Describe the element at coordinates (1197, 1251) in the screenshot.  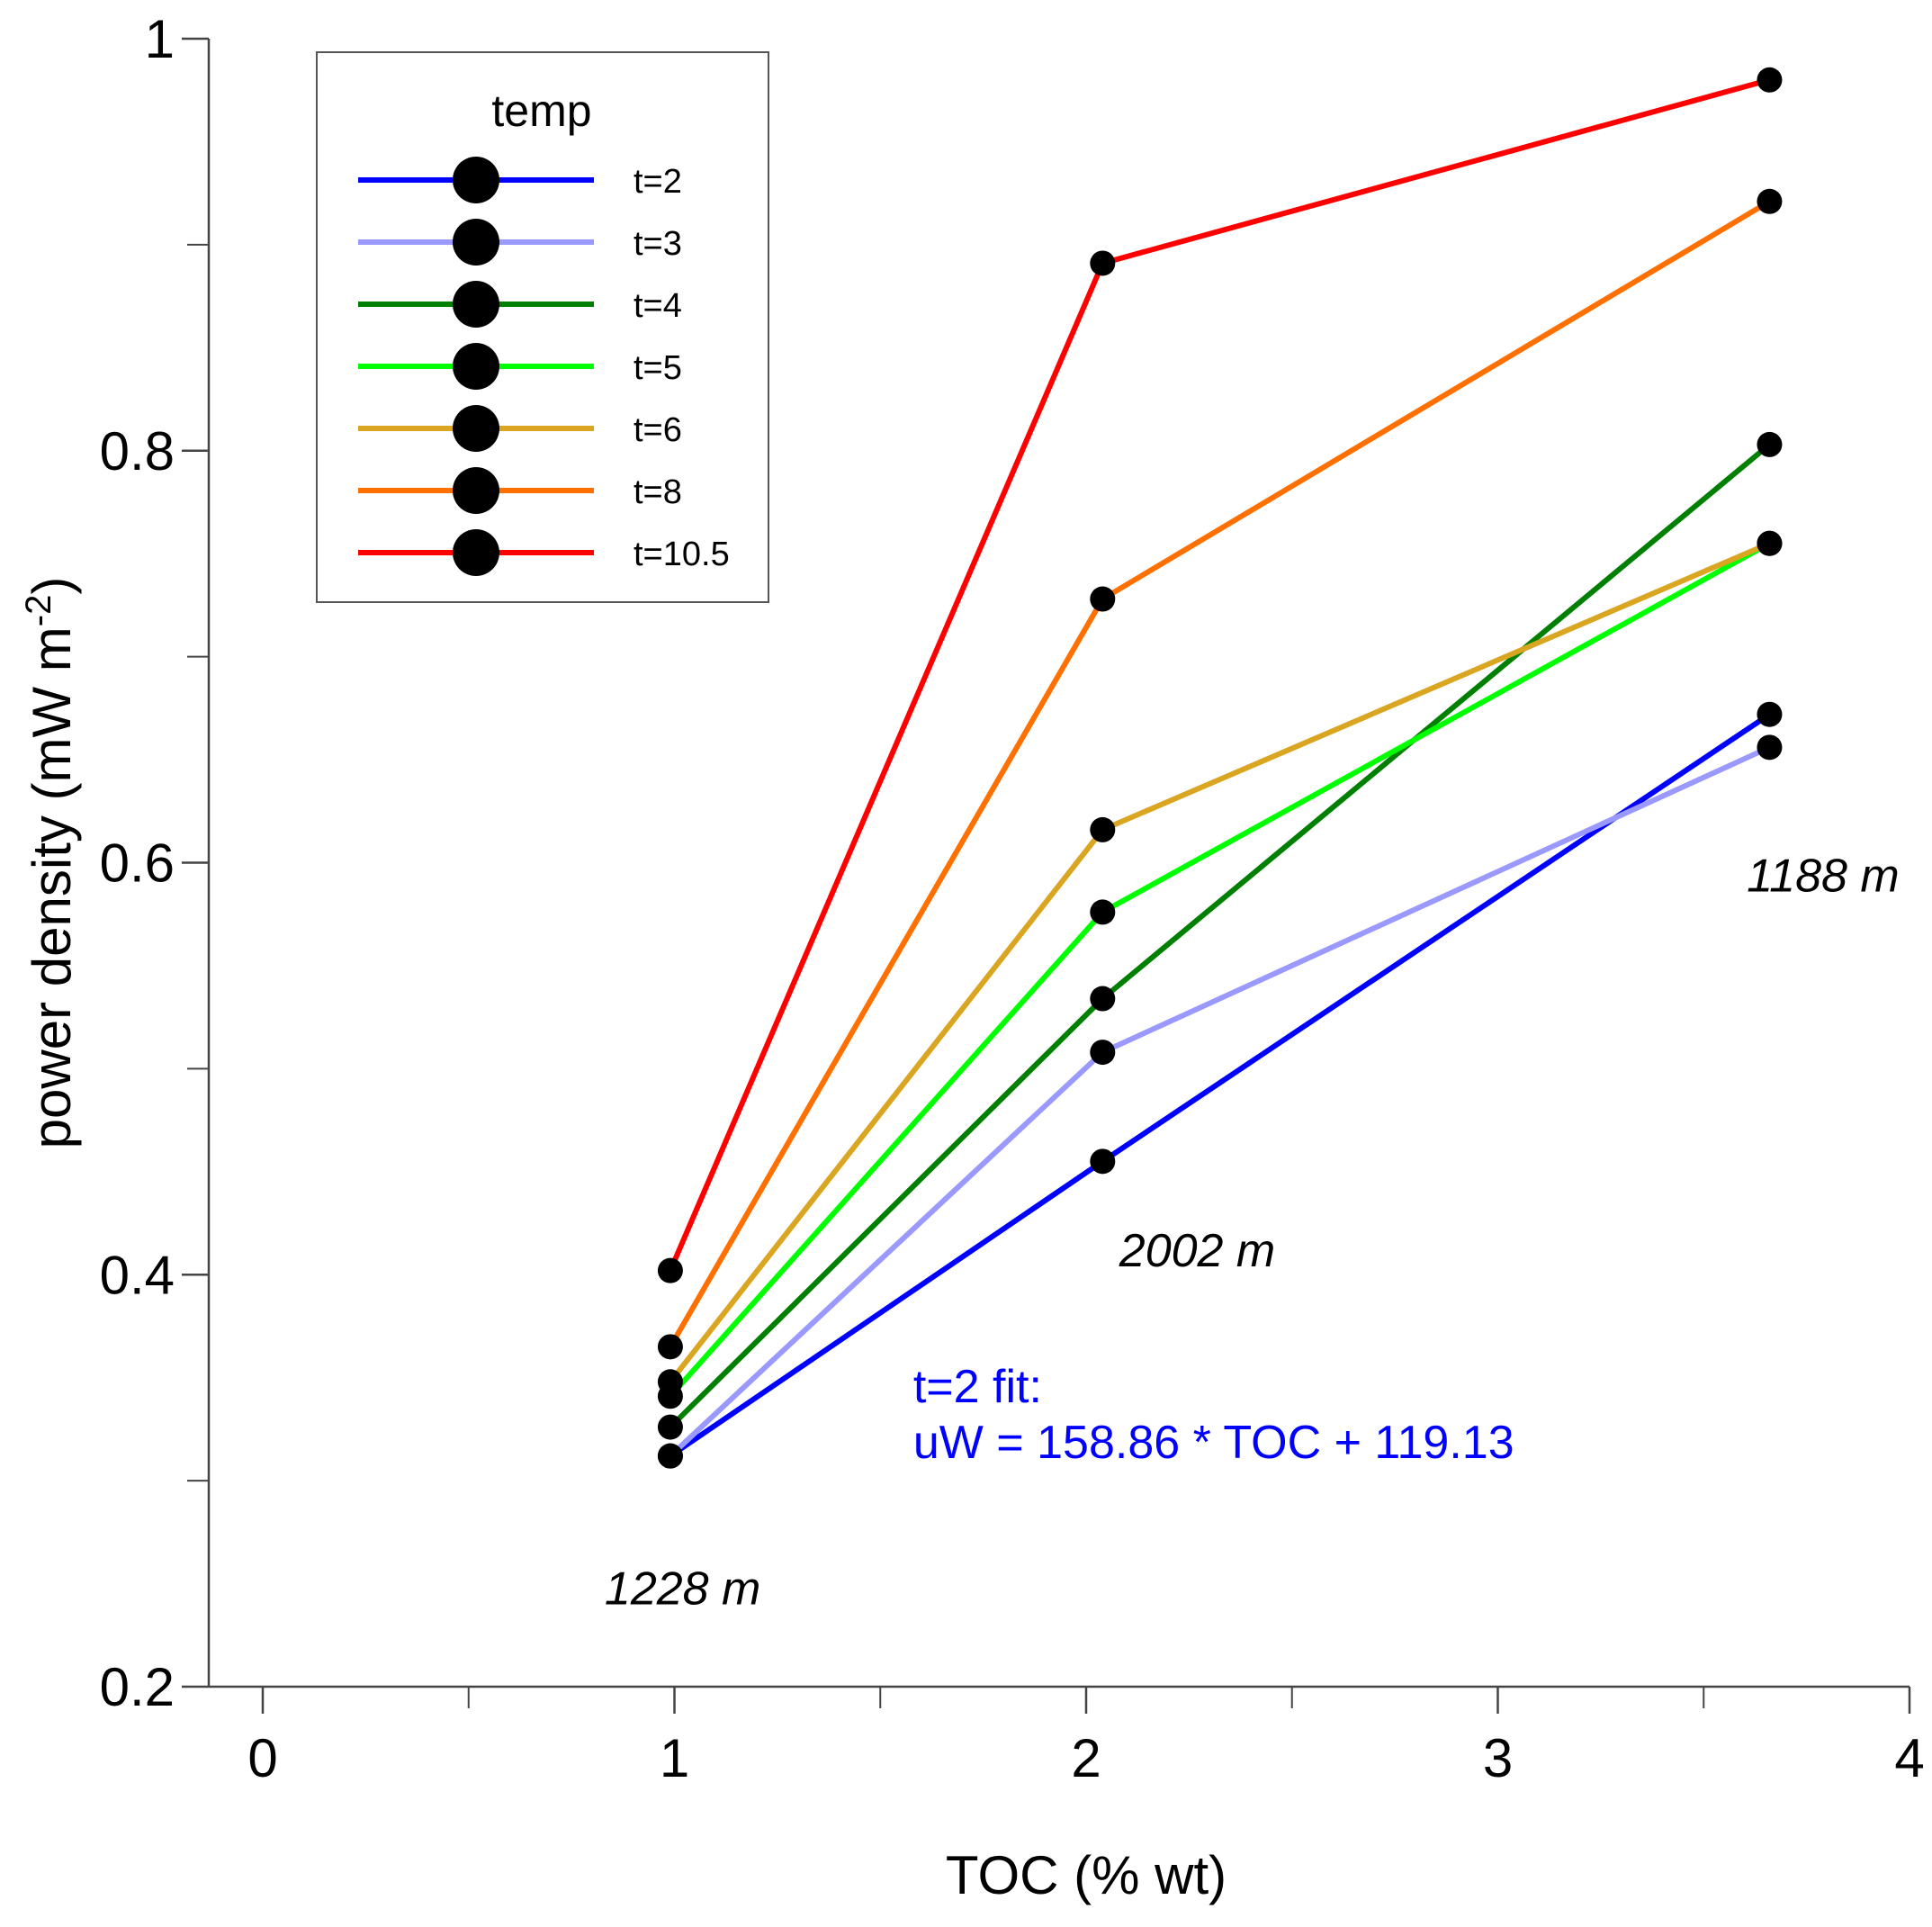
I see `depth-annotation: 2002 m` at that location.